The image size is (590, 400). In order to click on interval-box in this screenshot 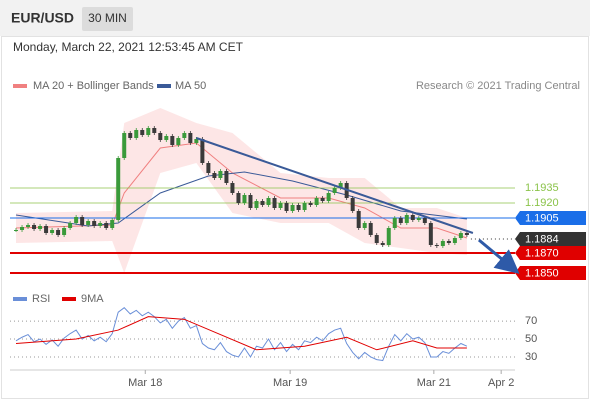, I will do `click(107, 19)`.